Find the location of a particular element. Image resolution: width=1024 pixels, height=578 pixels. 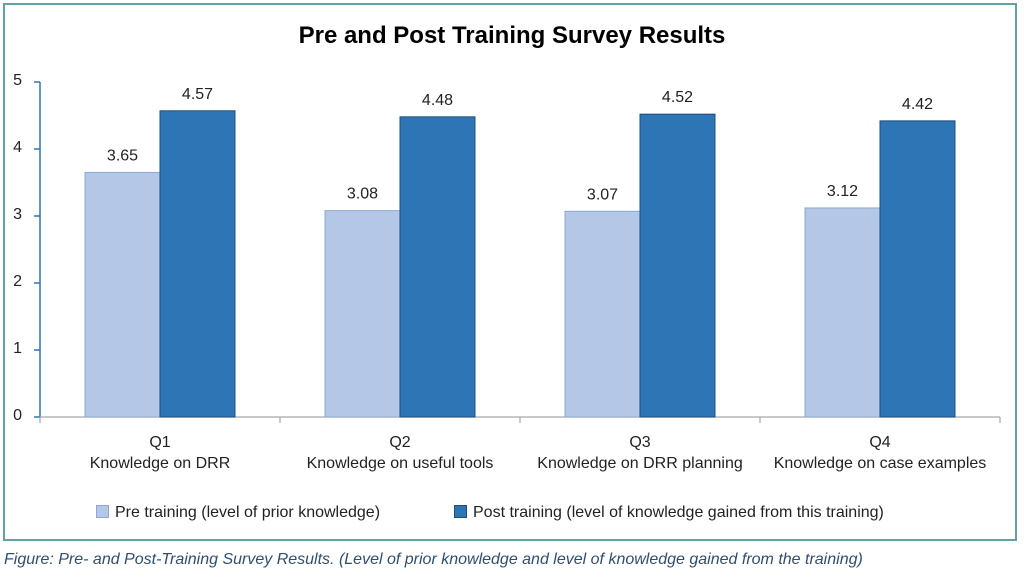

y-tick-label: 0 is located at coordinates (17, 415).